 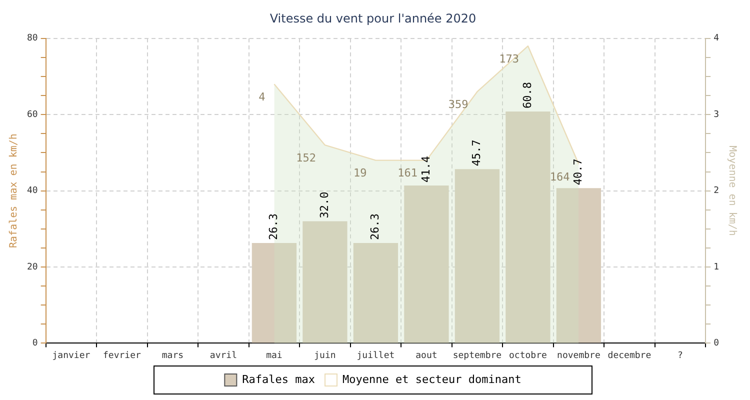 I want to click on y-tick-label: 0, so click(x=35, y=343).